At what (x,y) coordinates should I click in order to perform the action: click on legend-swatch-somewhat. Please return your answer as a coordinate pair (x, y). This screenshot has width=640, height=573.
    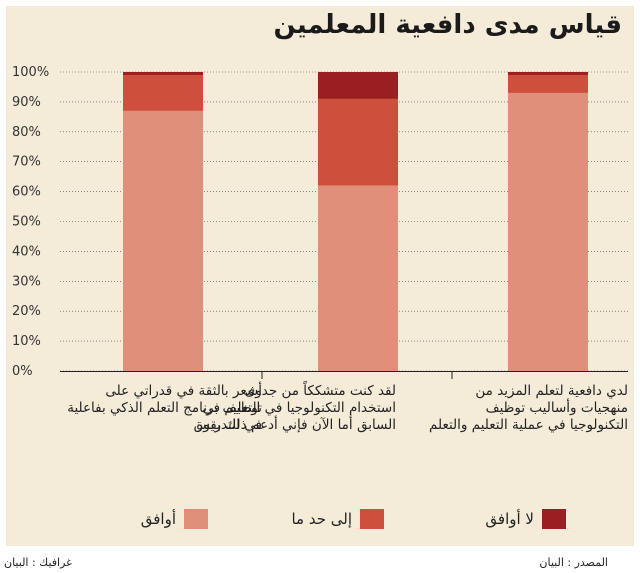
    Looking at the image, I should click on (372, 519).